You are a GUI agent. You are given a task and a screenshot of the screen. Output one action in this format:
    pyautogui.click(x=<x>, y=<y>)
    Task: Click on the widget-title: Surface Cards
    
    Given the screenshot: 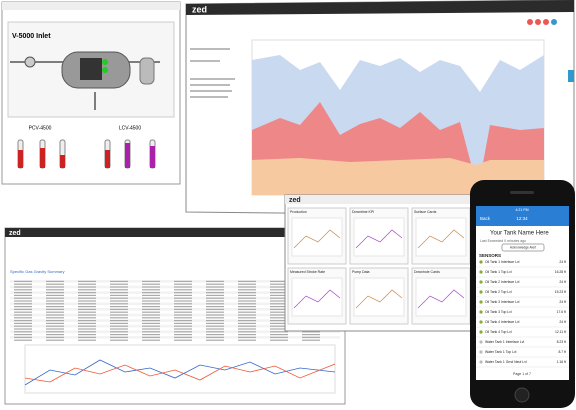 What is the action you would take?
    pyautogui.click(x=425, y=212)
    